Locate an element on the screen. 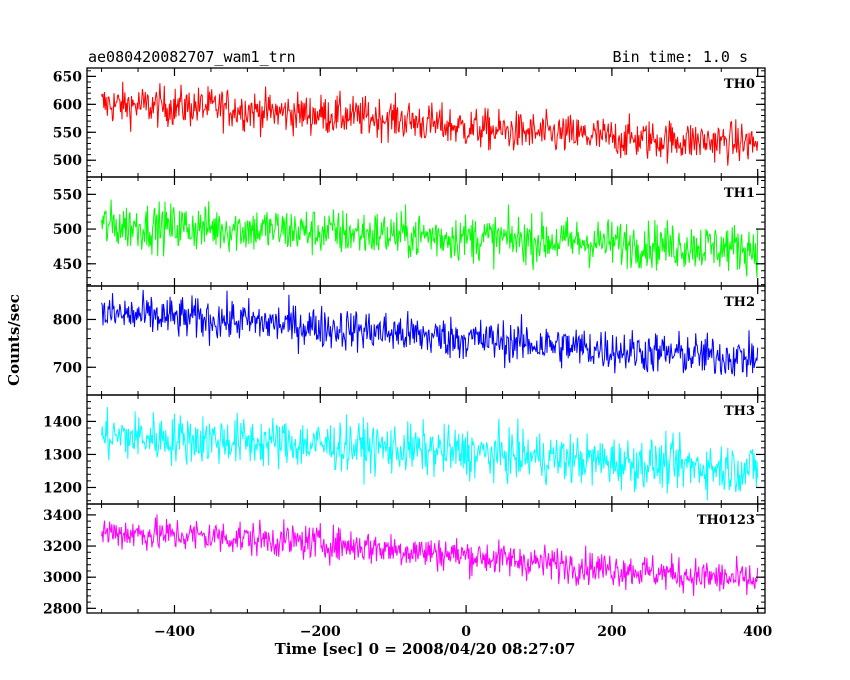  series-label-th0123: TH0123 is located at coordinates (726, 520).